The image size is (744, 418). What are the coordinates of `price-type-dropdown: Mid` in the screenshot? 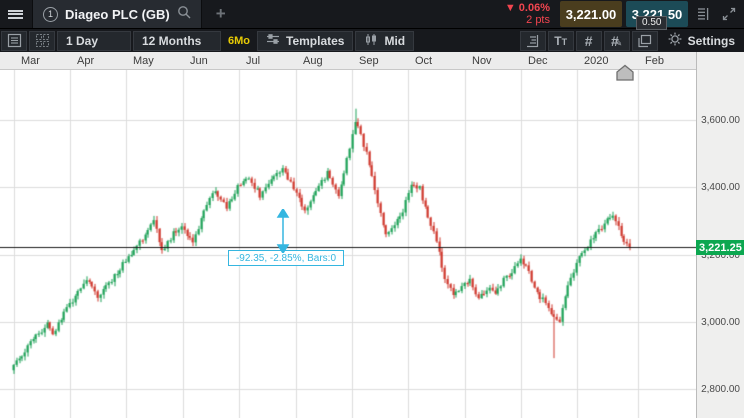 It's located at (385, 40).